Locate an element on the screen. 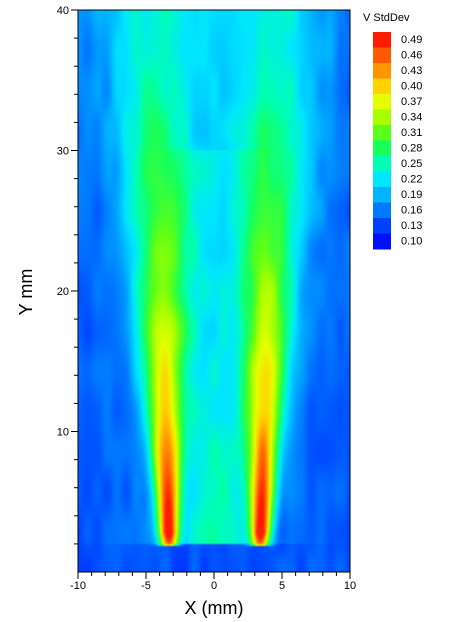 This screenshot has height=622, width=453. x-tick-label: -5 is located at coordinates (146, 586).